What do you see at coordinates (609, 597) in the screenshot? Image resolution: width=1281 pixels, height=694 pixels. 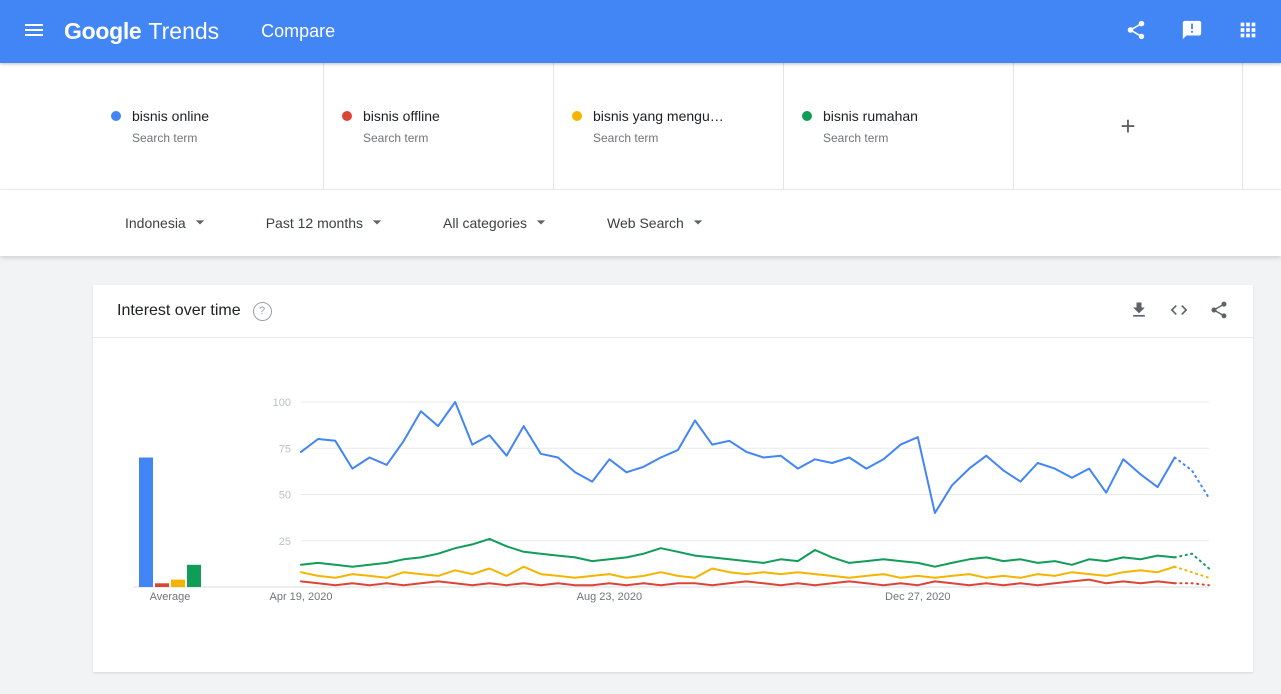 I see `svg-text: Aug 23, 2020` at bounding box center [609, 597].